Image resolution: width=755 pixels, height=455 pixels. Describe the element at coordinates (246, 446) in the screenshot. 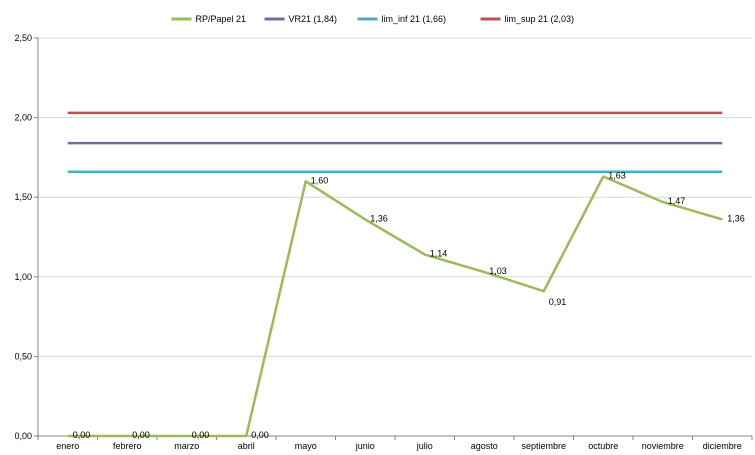

I see `x-tick-label: abril` at that location.